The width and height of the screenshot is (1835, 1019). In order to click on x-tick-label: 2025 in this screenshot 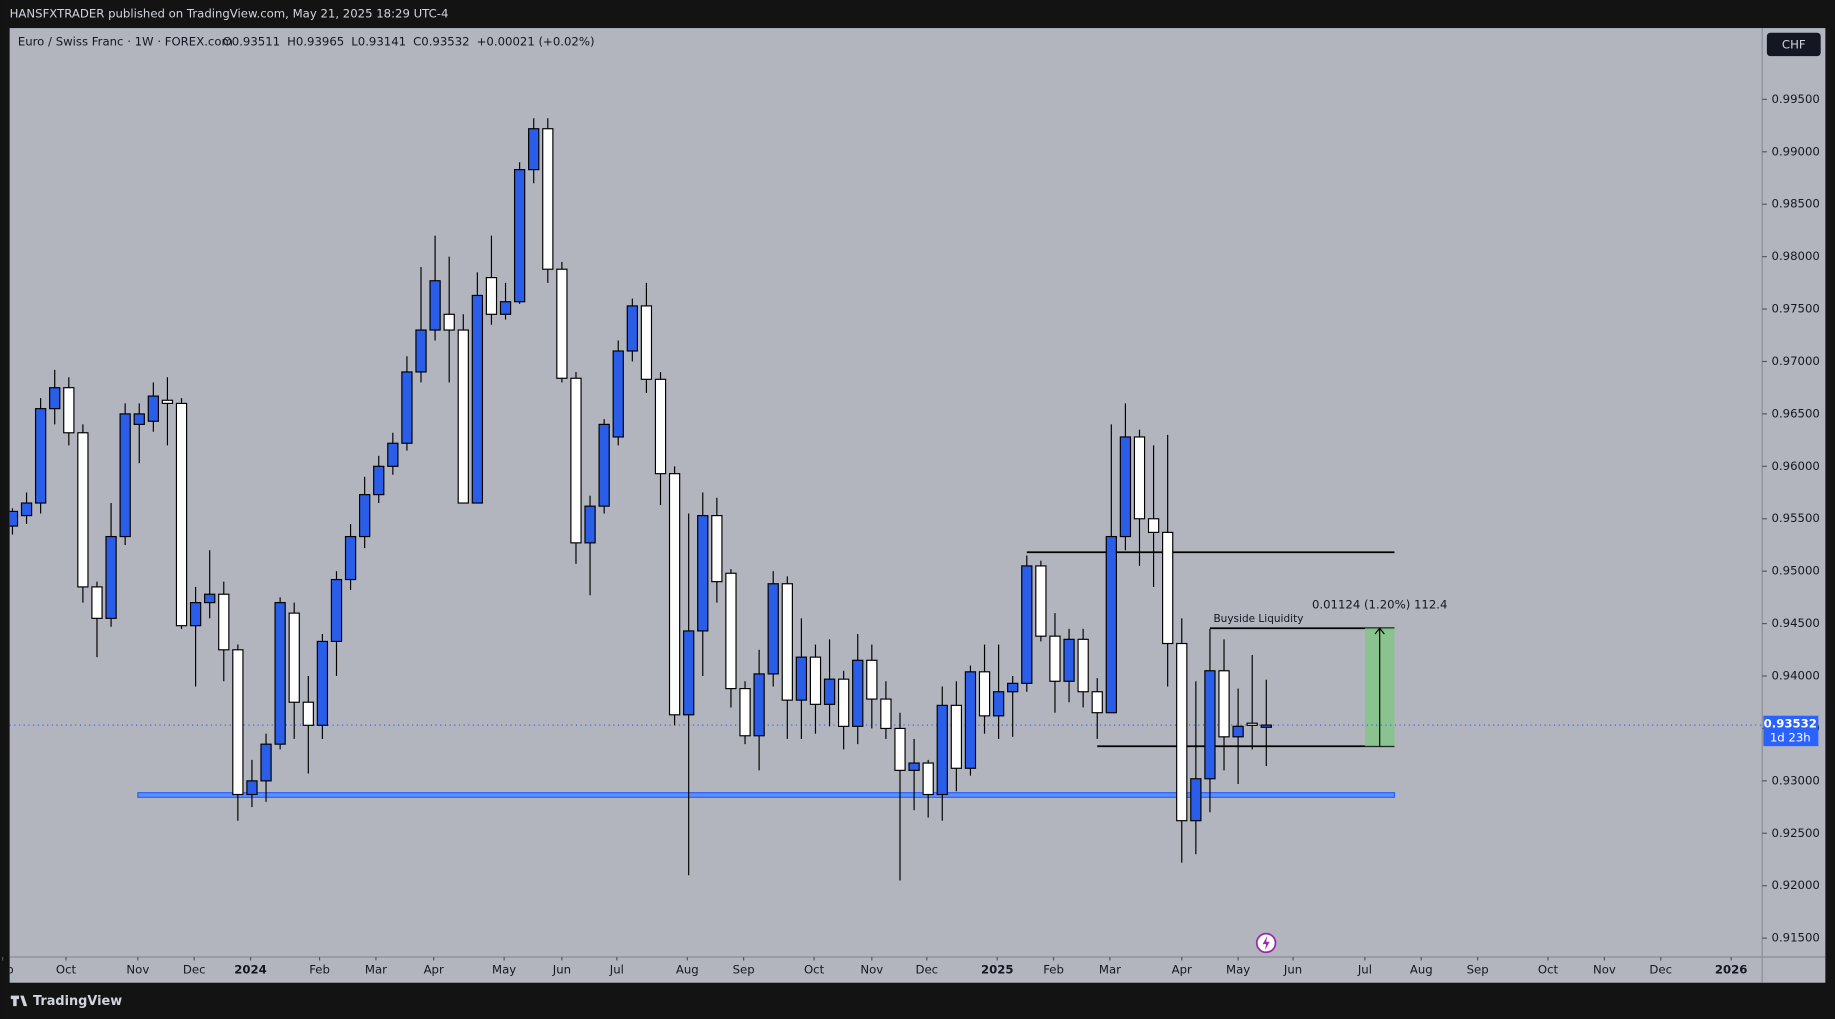, I will do `click(997, 969)`.